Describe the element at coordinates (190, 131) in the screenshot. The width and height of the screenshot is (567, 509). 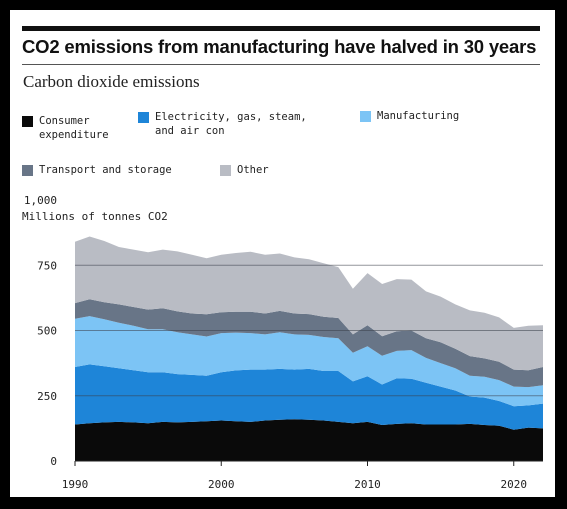
I see `legend-label-electricity-line2: and air con` at that location.